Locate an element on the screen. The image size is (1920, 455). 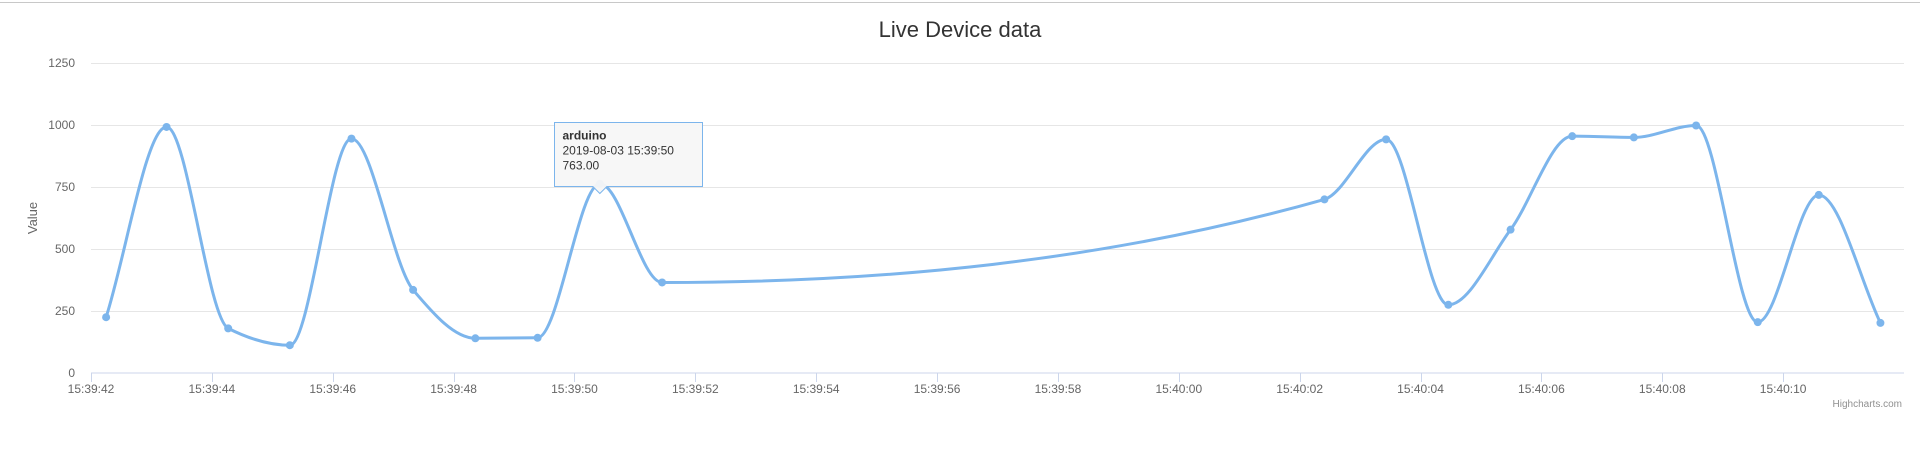
x-tick-label: 15:40:02 is located at coordinates (1299, 389).